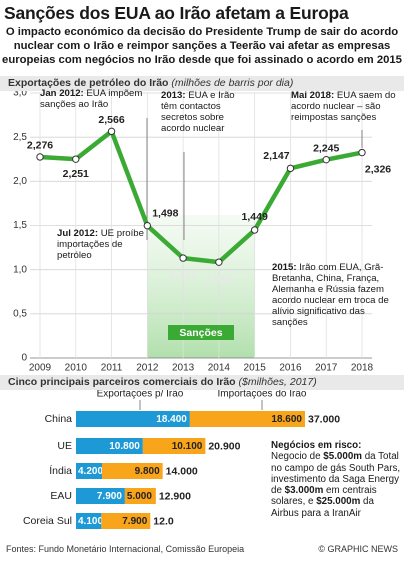 The width and height of the screenshot is (404, 561). I want to click on value-label: 2,147, so click(276, 156).